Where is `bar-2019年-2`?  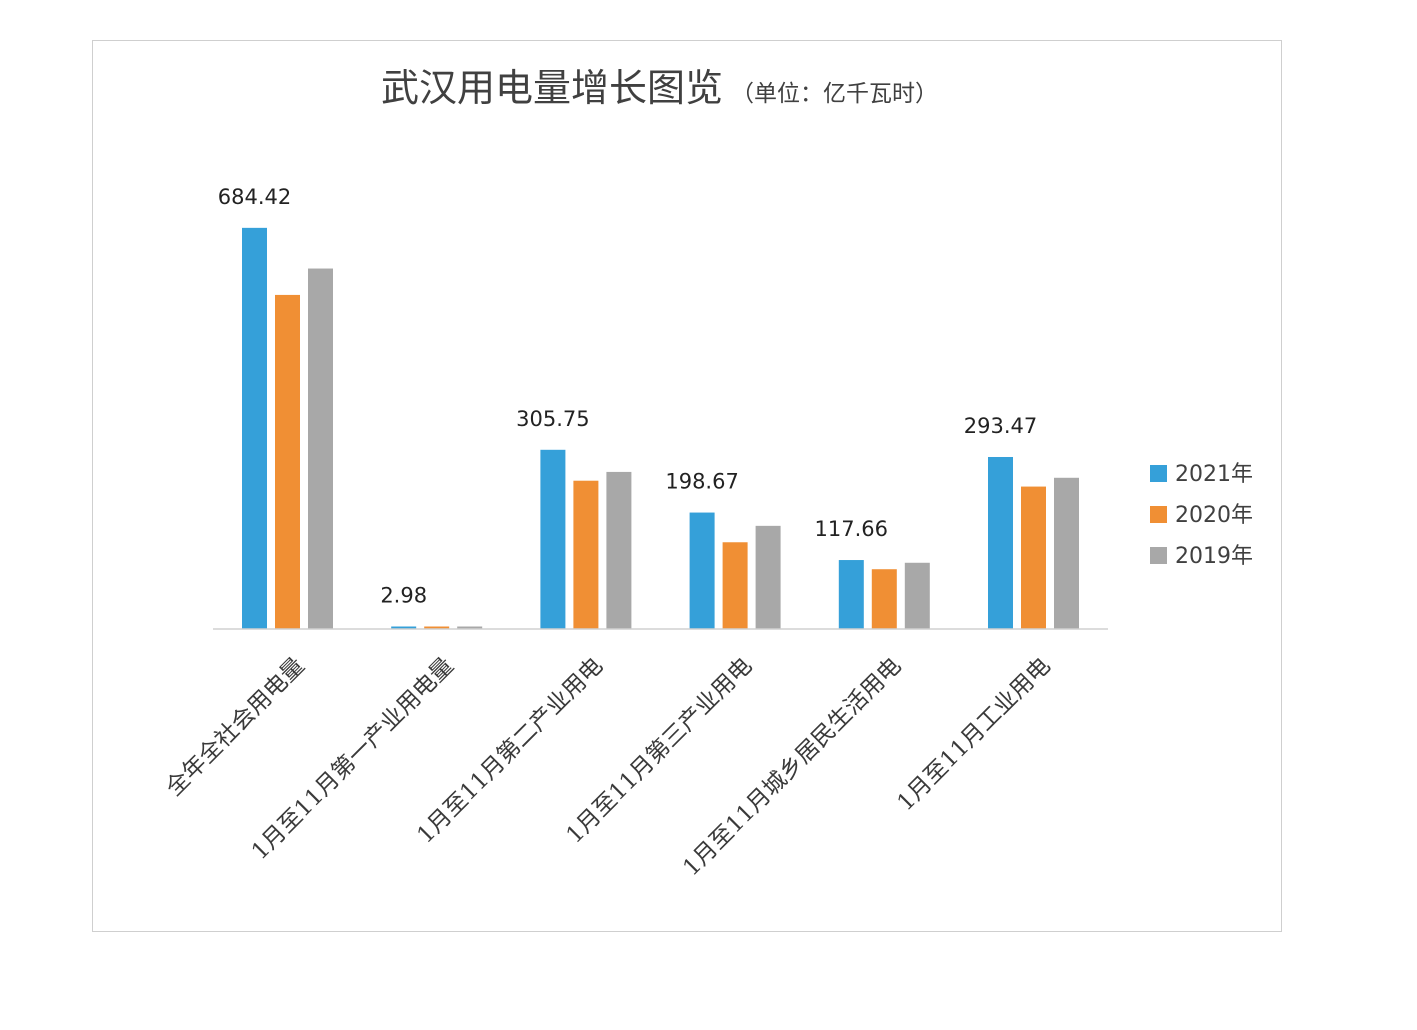
bar-2019年-2 is located at coordinates (619, 550).